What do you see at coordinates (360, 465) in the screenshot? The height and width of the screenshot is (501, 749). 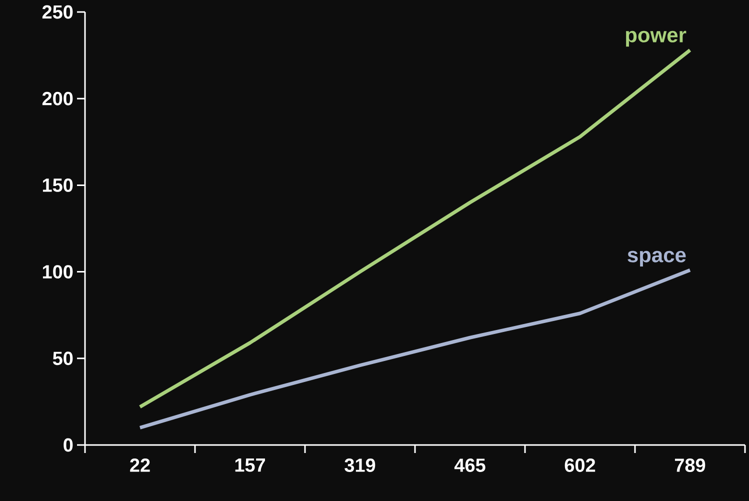 I see `x-tick-label: 319` at bounding box center [360, 465].